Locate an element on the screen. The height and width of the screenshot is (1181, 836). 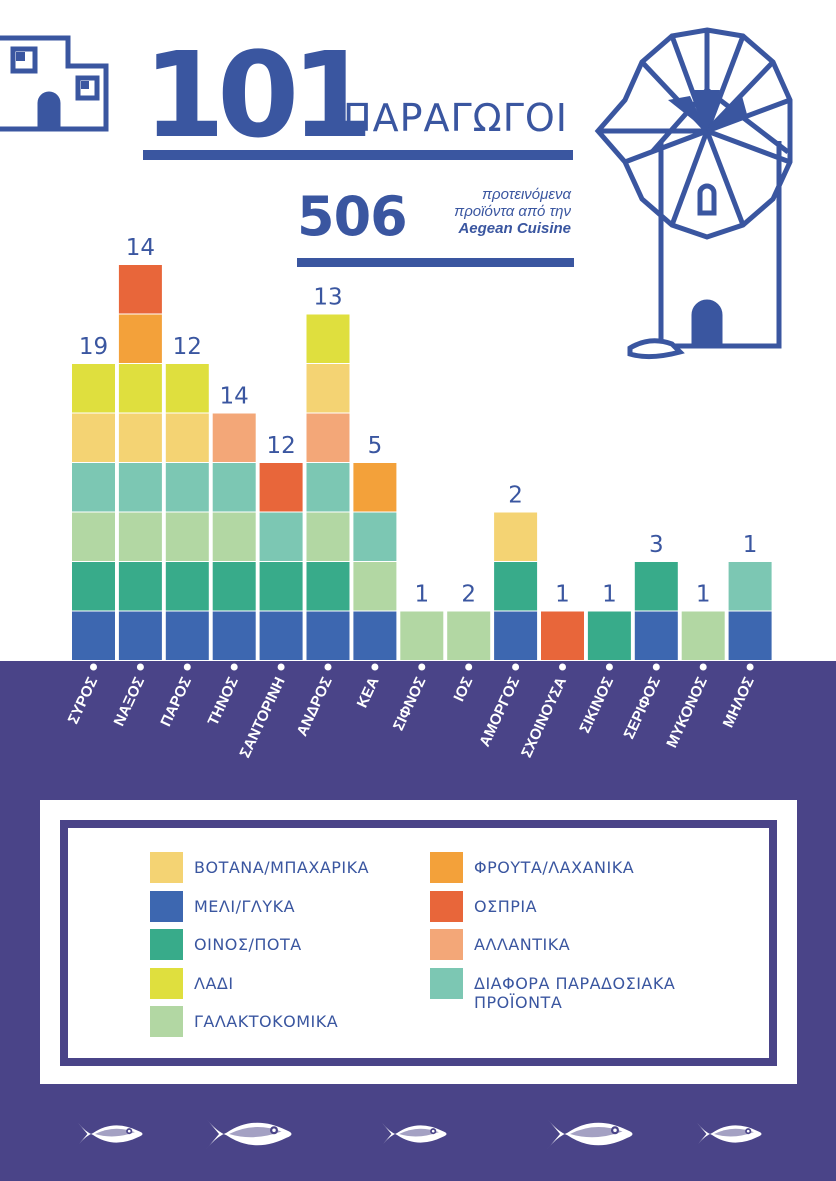
bar-8-category-label: ΣΙΦΝΟΣ is located at coordinates (409, 704).